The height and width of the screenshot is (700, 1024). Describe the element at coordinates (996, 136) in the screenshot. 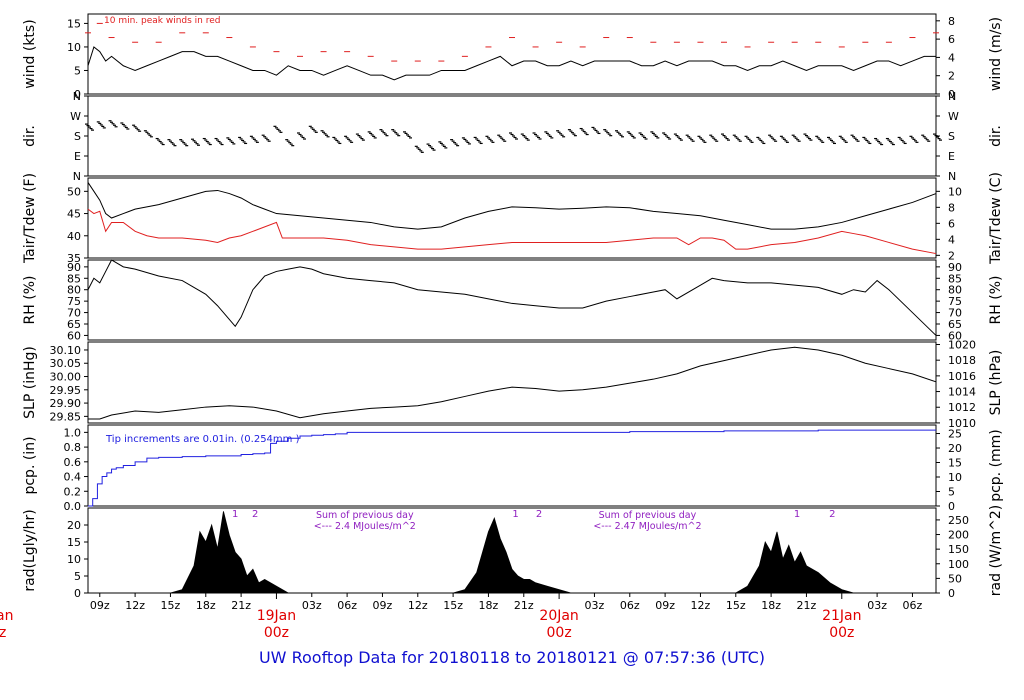

I see `right-axis-label-direction: dir.` at that location.